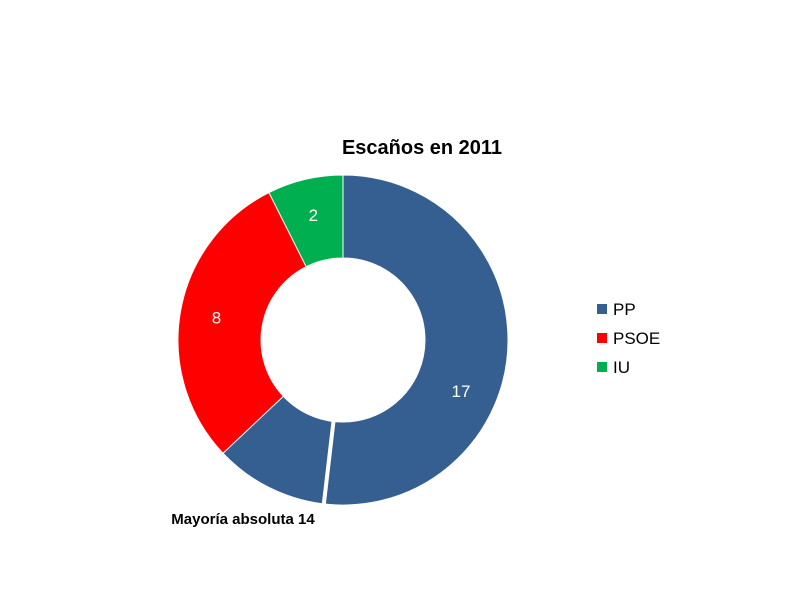 This screenshot has height=600, width=800. What do you see at coordinates (216, 318) in the screenshot?
I see `slice-label-psoe: 8` at bounding box center [216, 318].